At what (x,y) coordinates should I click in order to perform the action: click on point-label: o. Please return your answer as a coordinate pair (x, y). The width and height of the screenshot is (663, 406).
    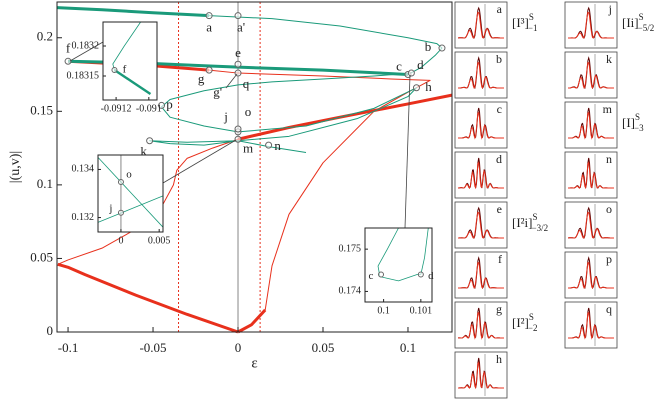
    Looking at the image, I should click on (129, 174).